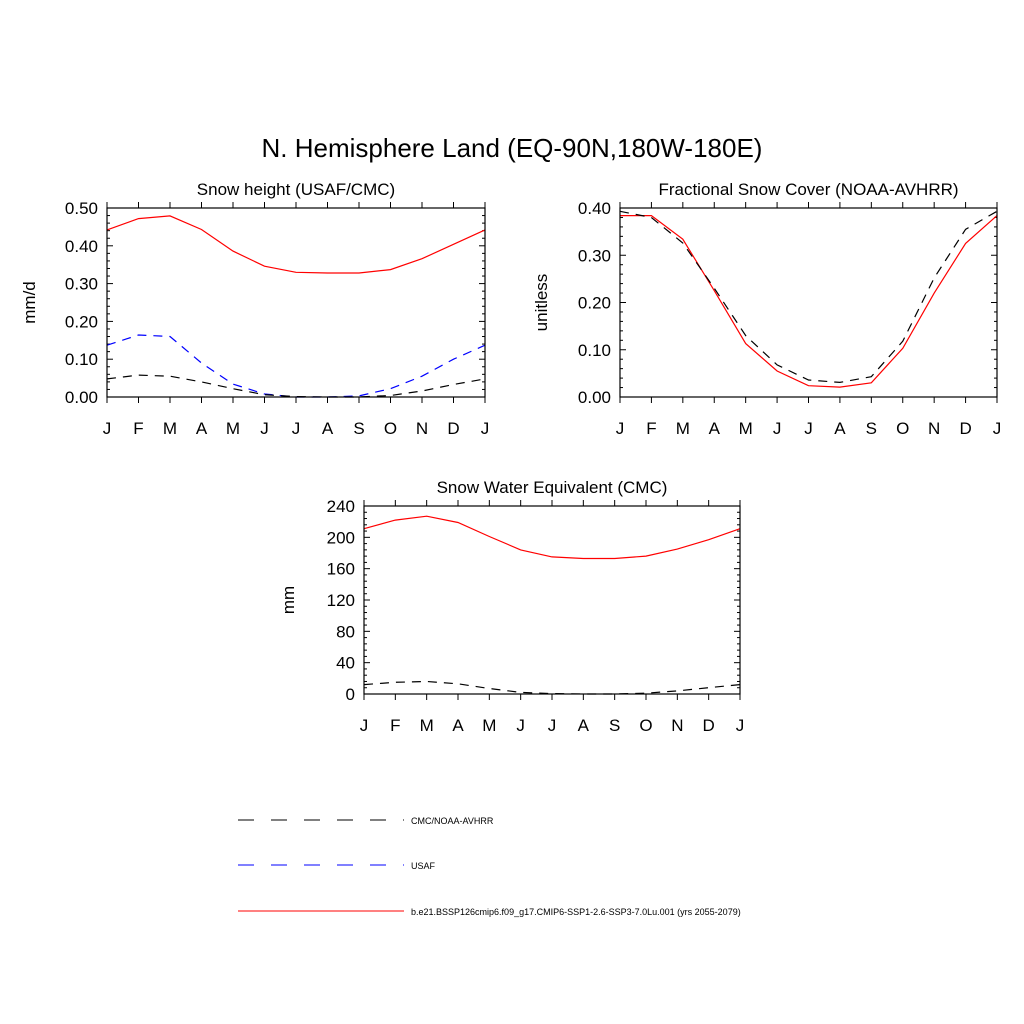  I want to click on y-tick-label: 80, so click(345, 631).